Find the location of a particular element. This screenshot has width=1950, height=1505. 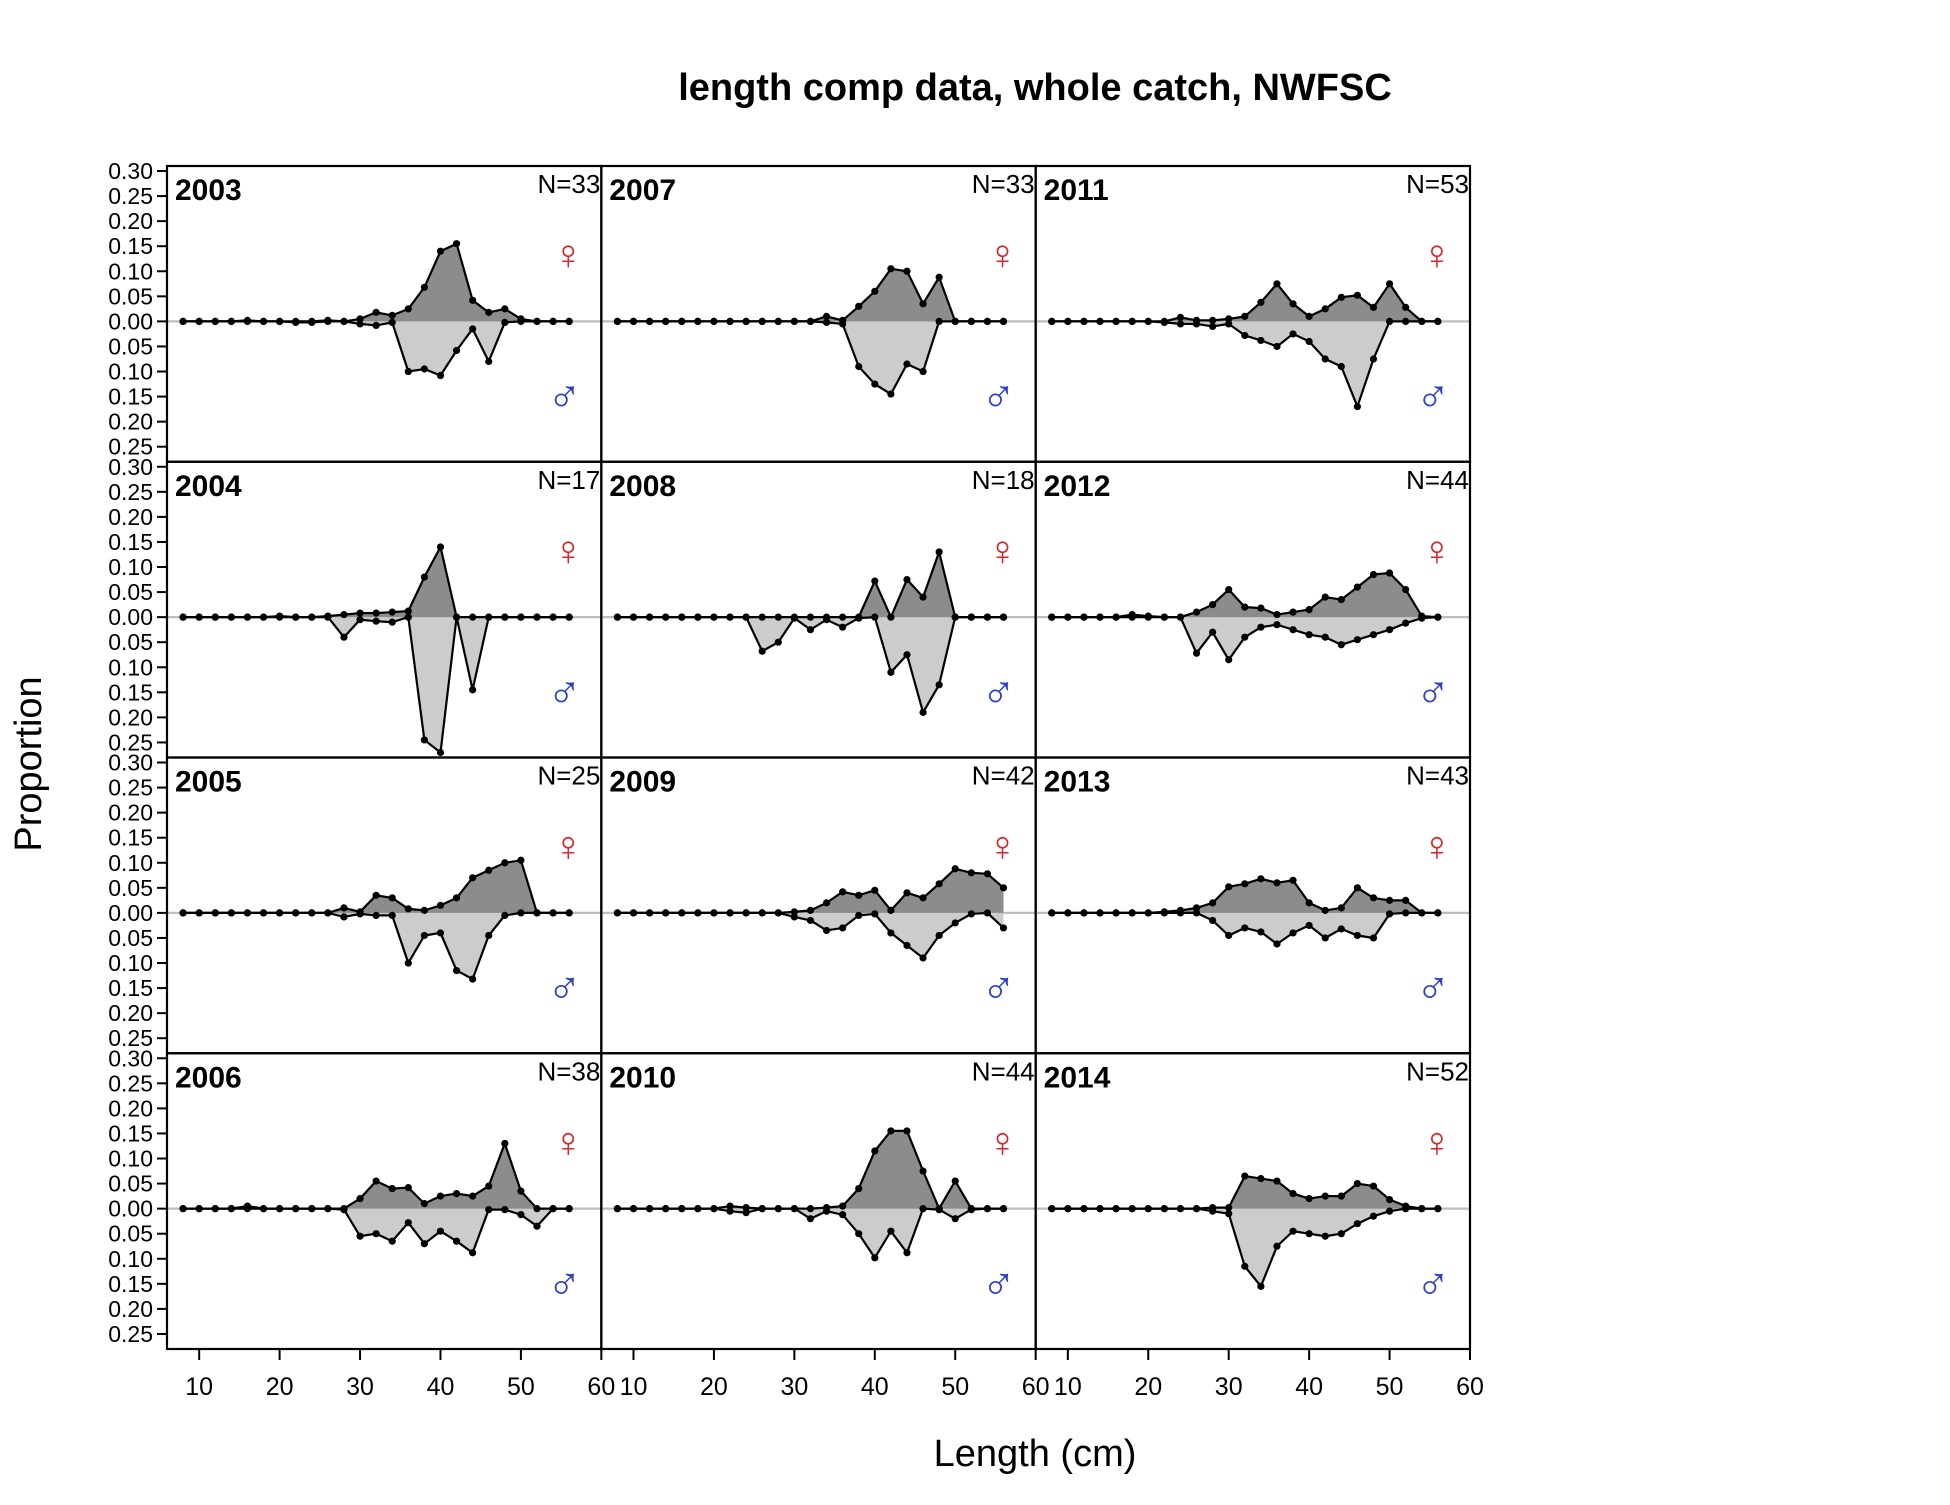

x-tick-label: 20 is located at coordinates (714, 1387).